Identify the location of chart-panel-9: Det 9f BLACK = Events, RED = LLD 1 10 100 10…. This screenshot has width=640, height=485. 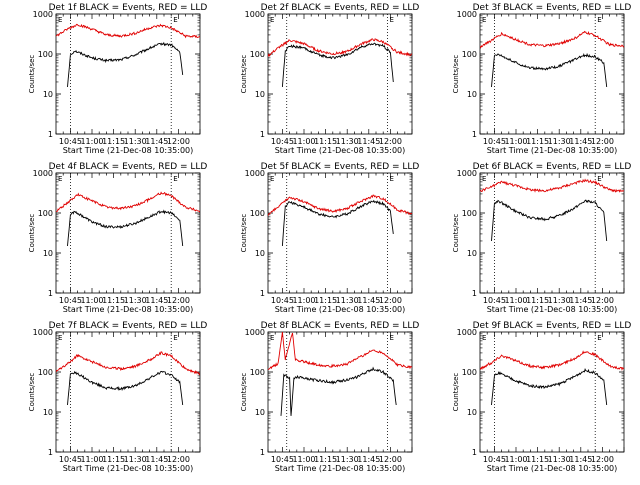
(541, 397).